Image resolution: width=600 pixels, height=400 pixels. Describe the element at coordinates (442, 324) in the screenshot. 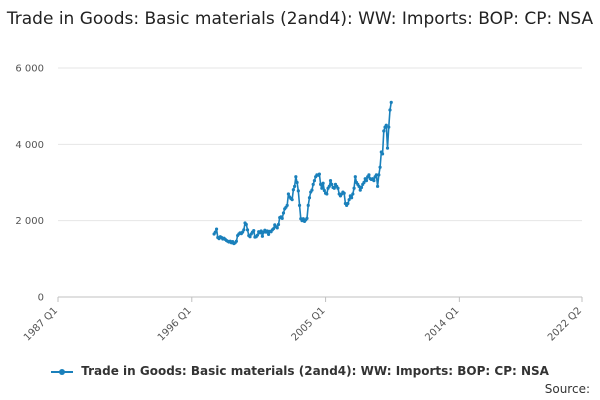

I see `x-tick-label: 2014 Q1` at that location.